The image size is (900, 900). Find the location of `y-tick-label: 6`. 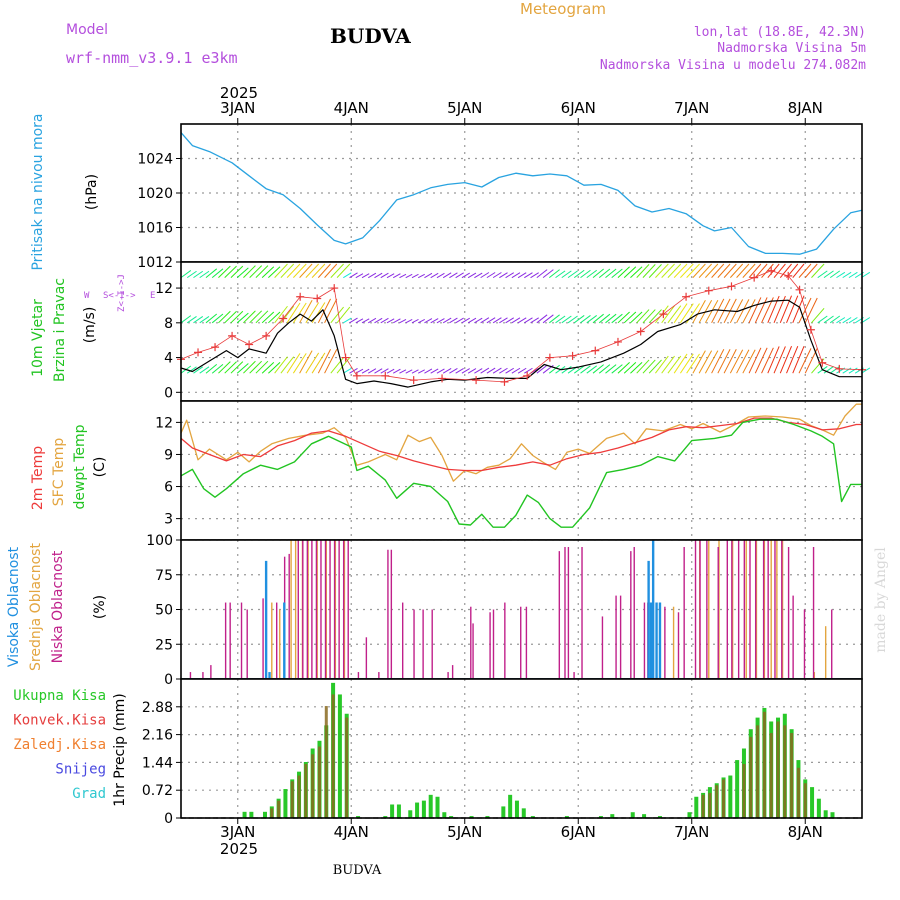

y-tick-label: 6 is located at coordinates (168, 488).